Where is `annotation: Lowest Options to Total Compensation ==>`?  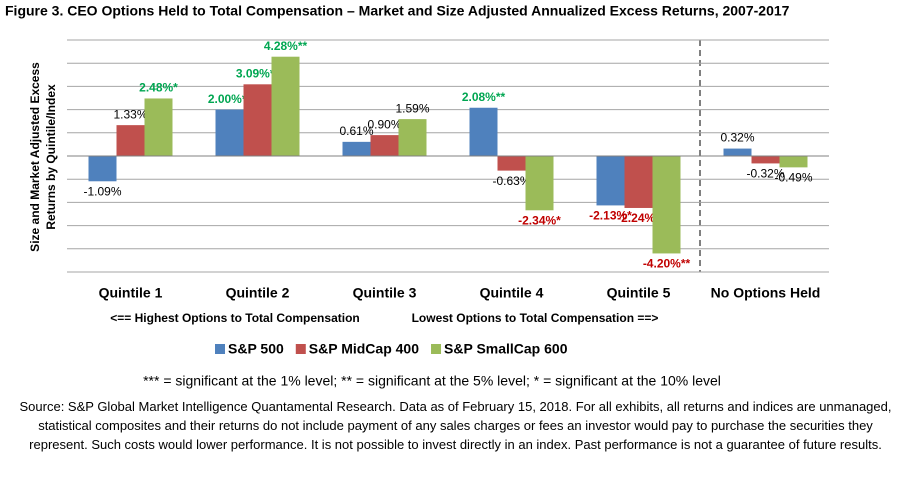
annotation: Lowest Options to Total Compensation ==> is located at coordinates (535, 318).